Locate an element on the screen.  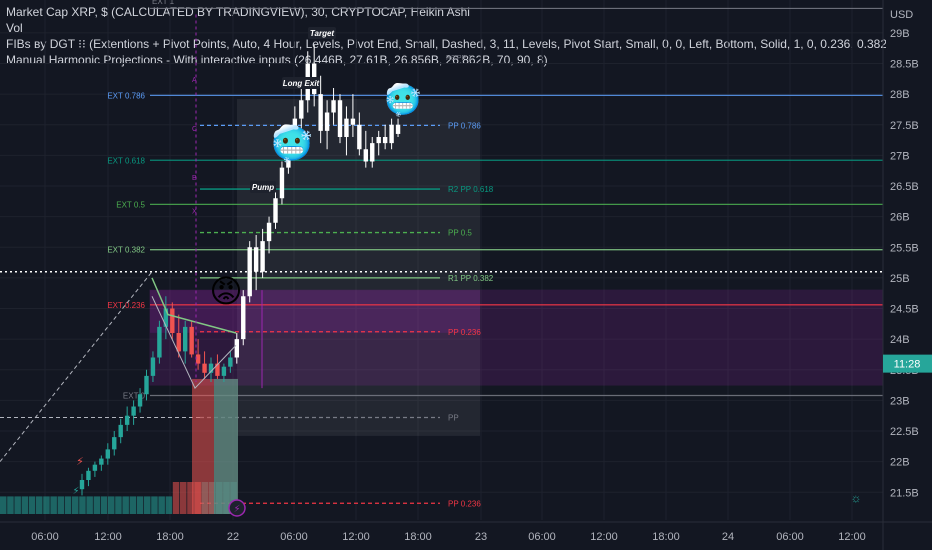
y-tick-label: 28.5B is located at coordinates (904, 65).